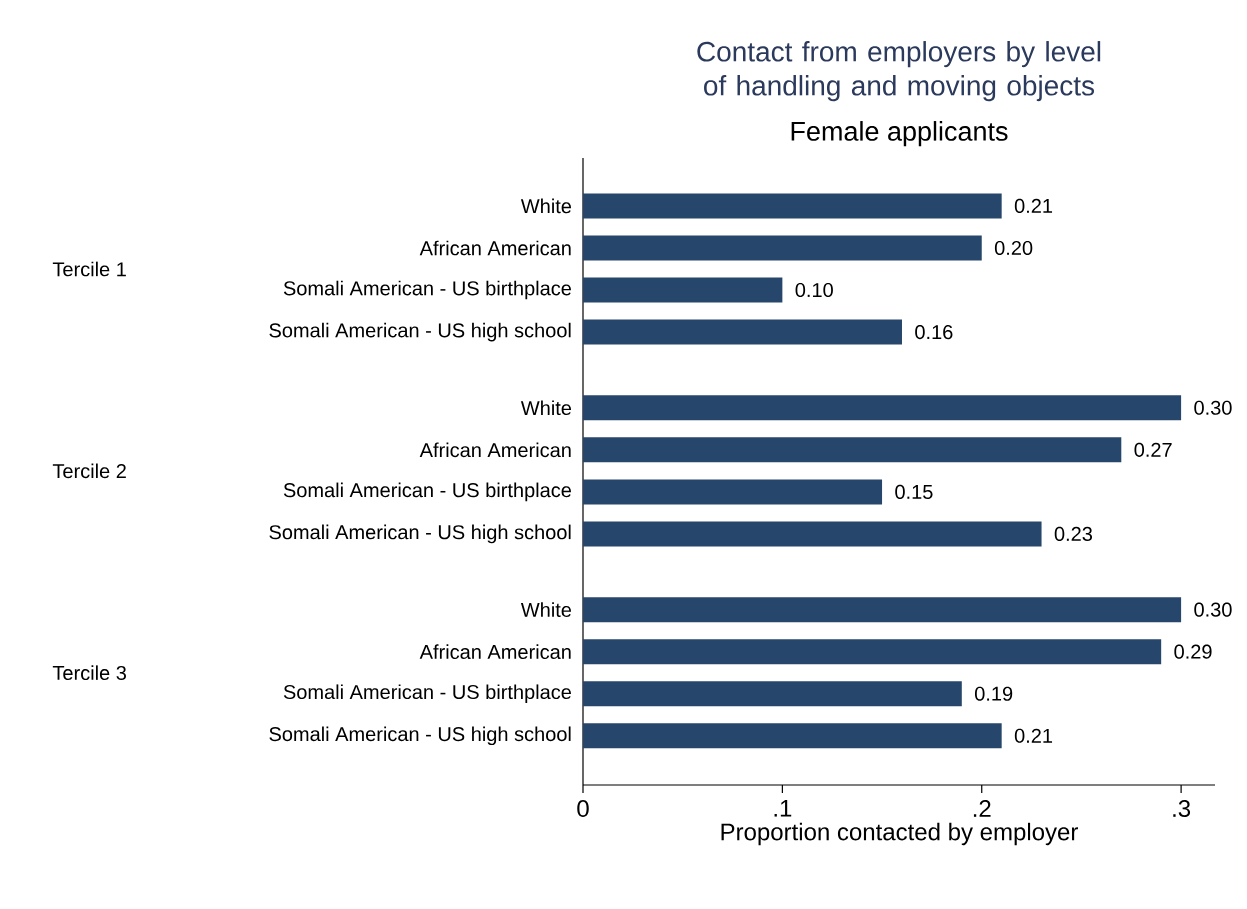  I want to click on data-label: 0.16, so click(934, 332).